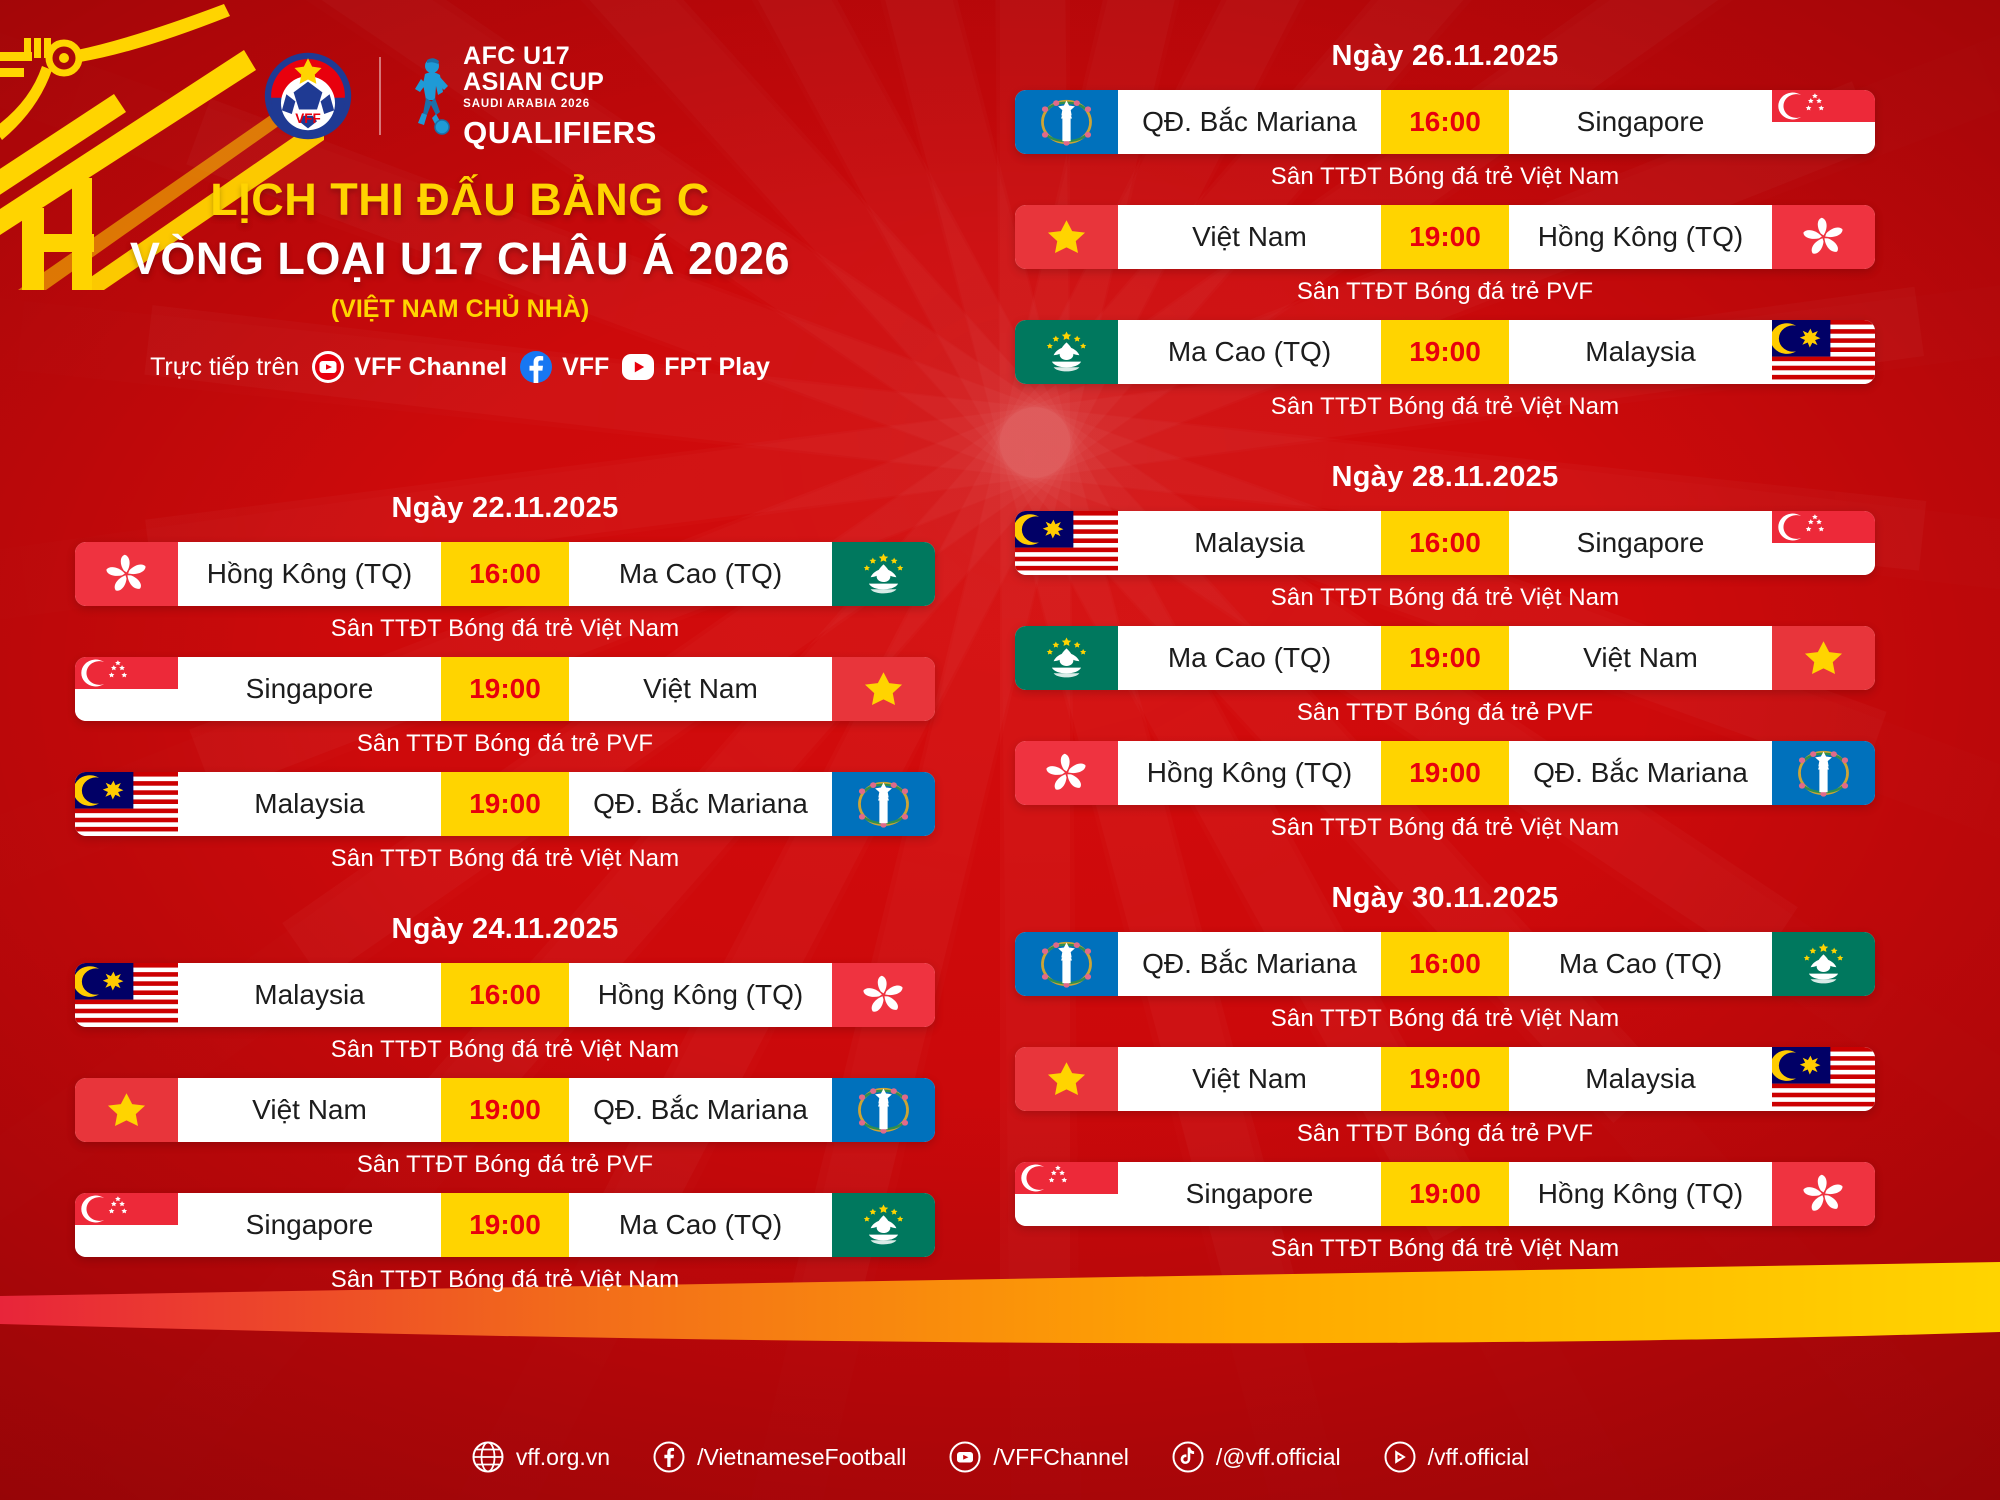 The image size is (2000, 1500). What do you see at coordinates (1445, 122) in the screenshot?
I see `table-row: QĐ. Bắc Mariana 16:00 Singapore` at bounding box center [1445, 122].